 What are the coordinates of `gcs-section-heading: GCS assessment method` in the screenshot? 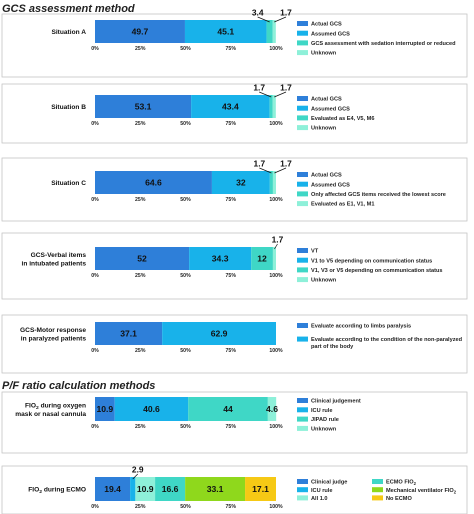 It's located at (68, 9).